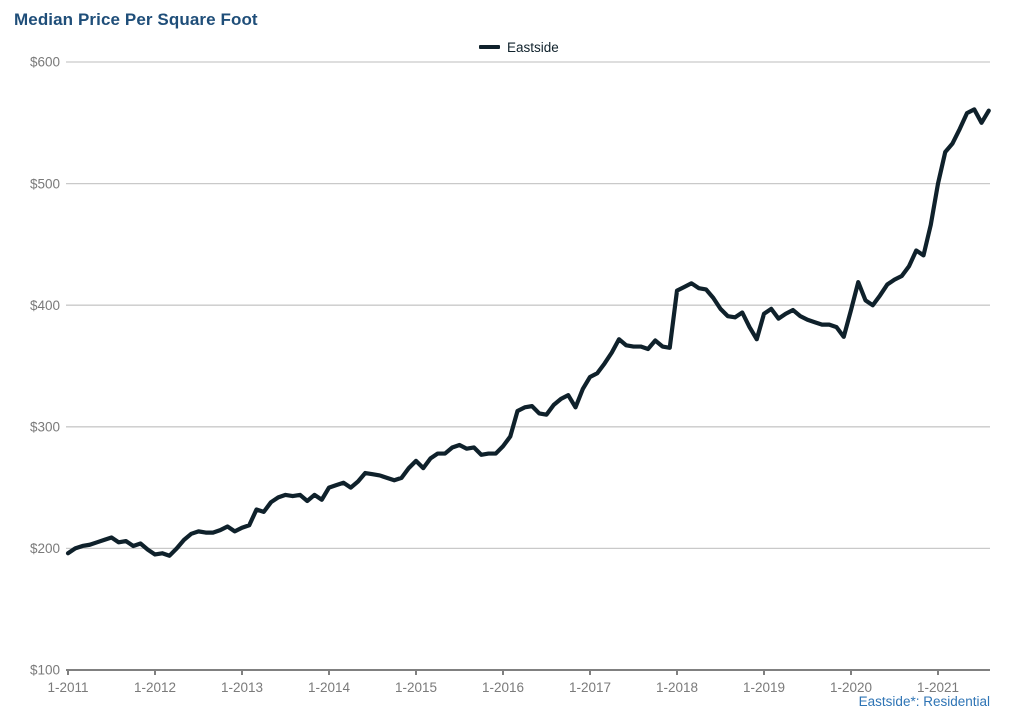 The image size is (1024, 720). What do you see at coordinates (45, 670) in the screenshot?
I see `y-axis-label: $100` at bounding box center [45, 670].